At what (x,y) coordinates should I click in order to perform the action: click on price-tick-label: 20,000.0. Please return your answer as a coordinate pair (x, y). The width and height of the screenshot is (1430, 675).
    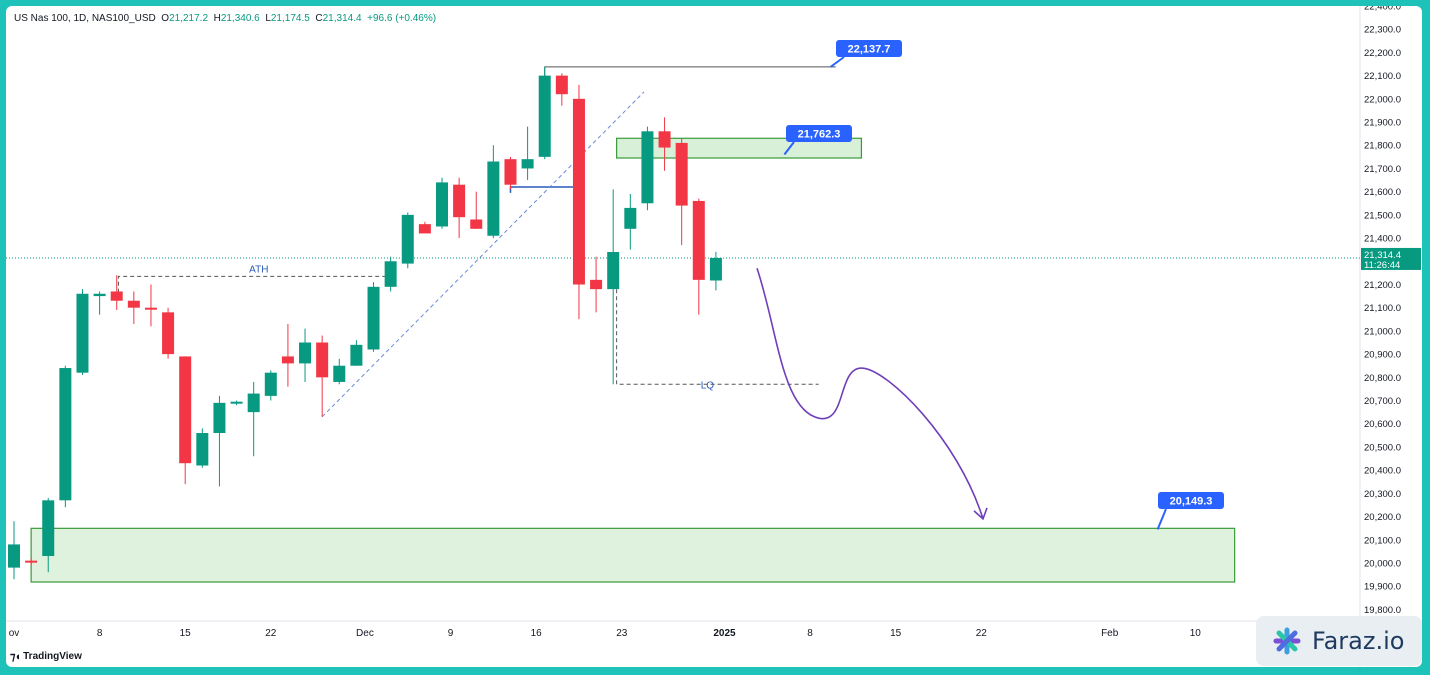
    Looking at the image, I should click on (1382, 563).